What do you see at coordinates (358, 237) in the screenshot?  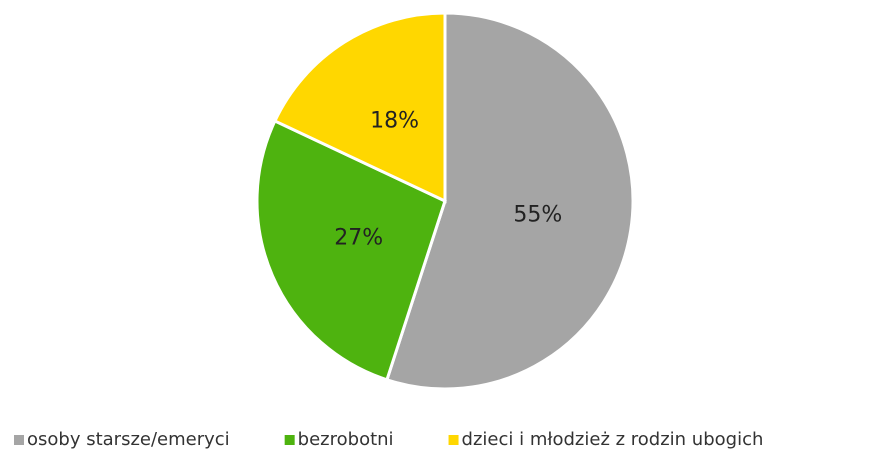 I see `data-label: 27%` at bounding box center [358, 237].